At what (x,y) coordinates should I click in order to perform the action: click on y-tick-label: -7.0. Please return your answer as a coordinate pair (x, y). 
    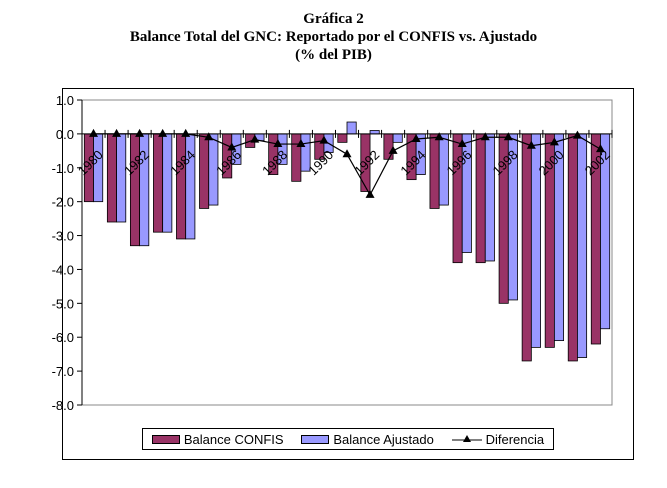
    Looking at the image, I should click on (63, 371).